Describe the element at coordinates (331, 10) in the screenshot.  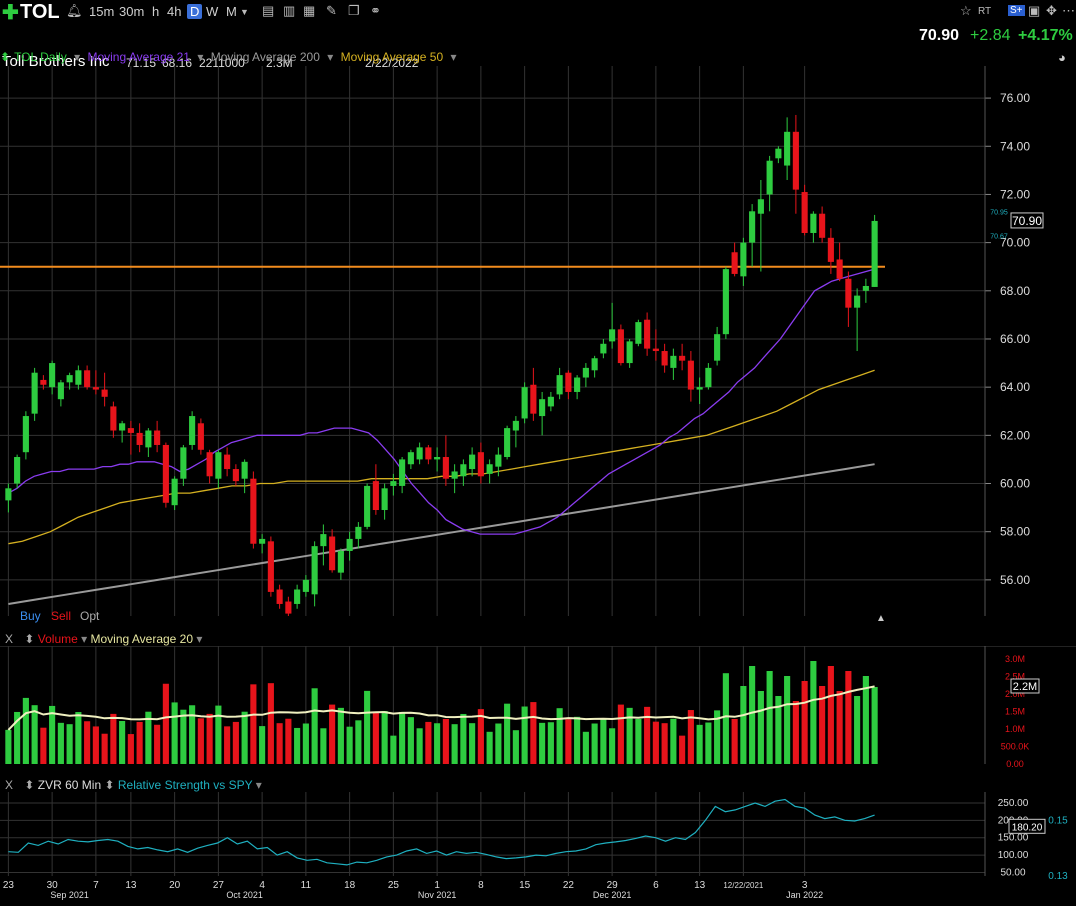
I see `draw-pen-icon: ✎` at that location.